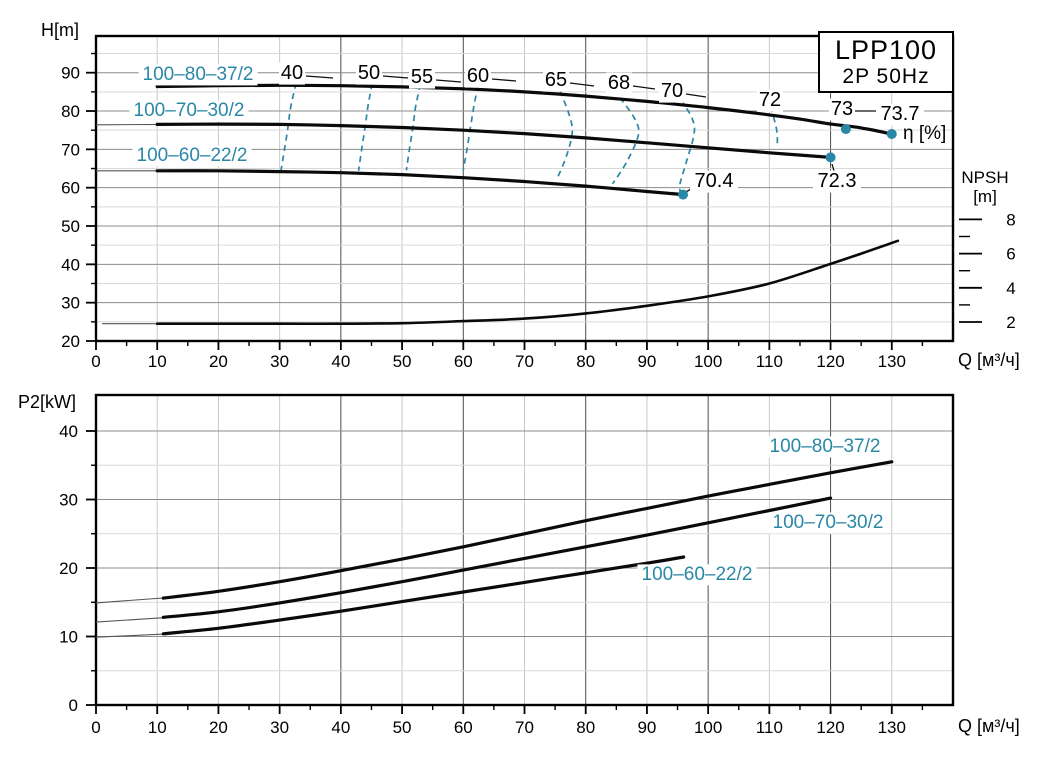  I want to click on efficiency-value-70.4-bg, so click(714, 181).